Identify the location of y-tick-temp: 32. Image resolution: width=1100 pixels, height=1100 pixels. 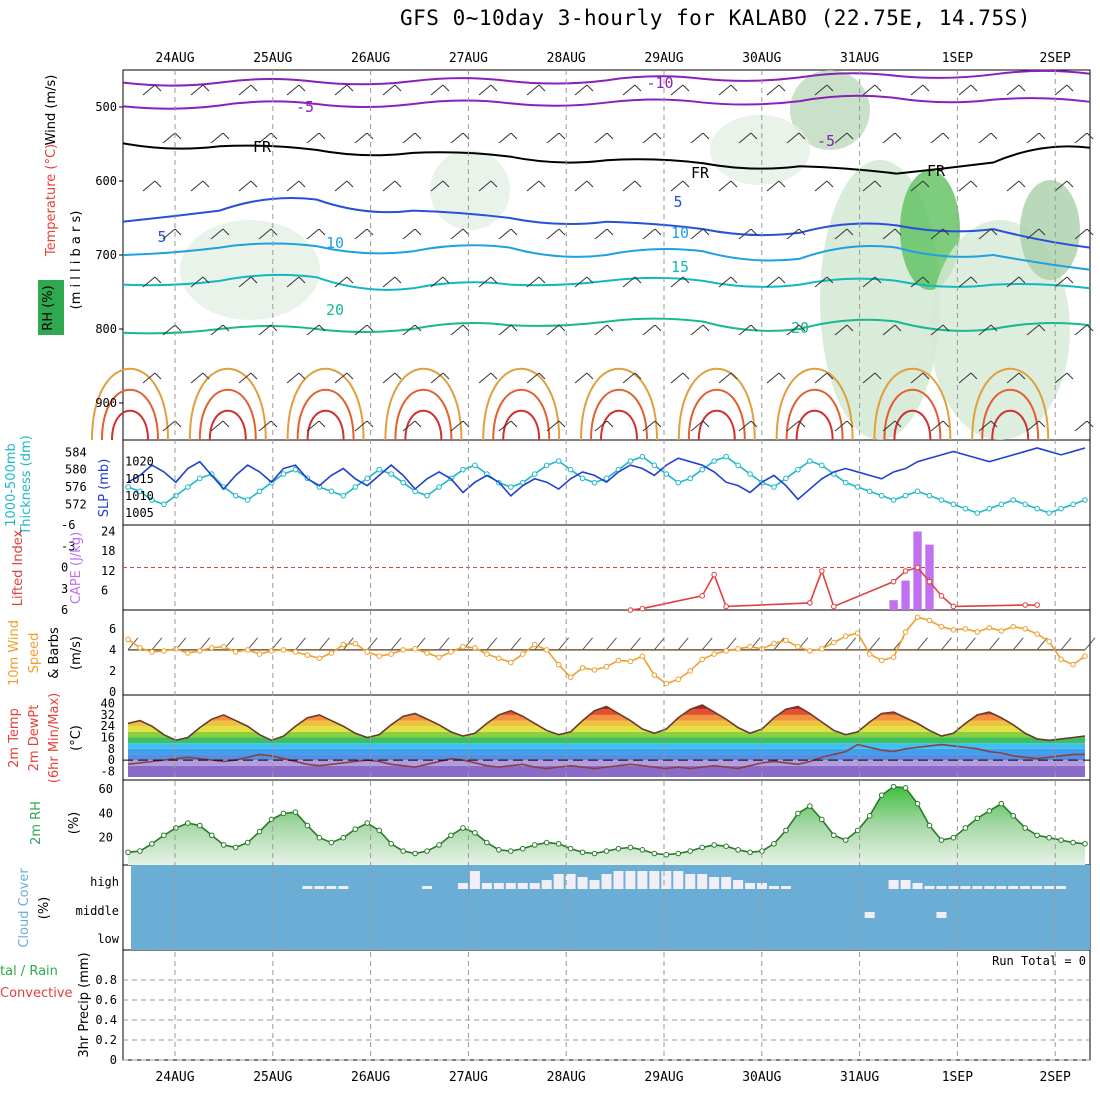
(108, 715).